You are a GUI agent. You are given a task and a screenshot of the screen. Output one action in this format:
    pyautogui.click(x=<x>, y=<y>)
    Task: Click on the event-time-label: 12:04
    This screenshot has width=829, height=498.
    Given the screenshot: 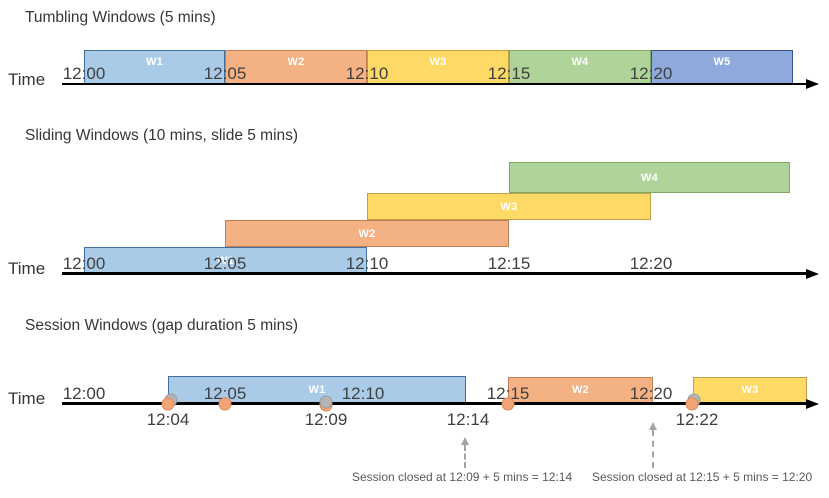 What is the action you would take?
    pyautogui.click(x=168, y=419)
    